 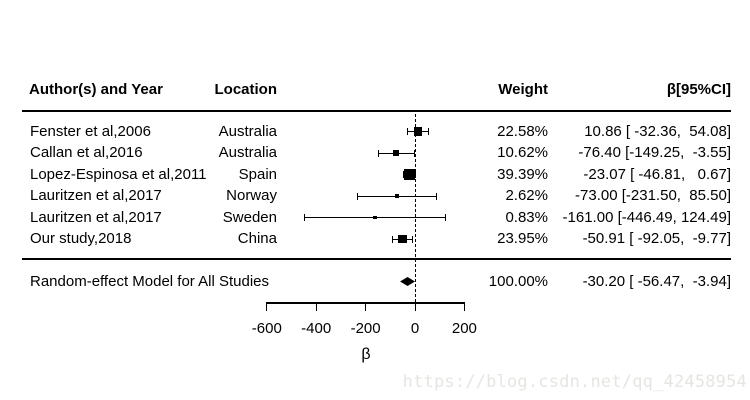 What do you see at coordinates (523, 89) in the screenshot?
I see `weight-header: Weight` at bounding box center [523, 89].